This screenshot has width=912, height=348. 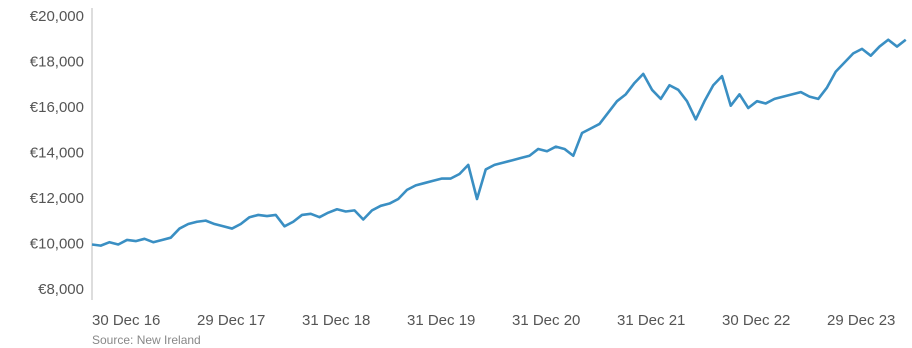 I want to click on x-tick-label: 31 Dec 19, so click(x=441, y=320).